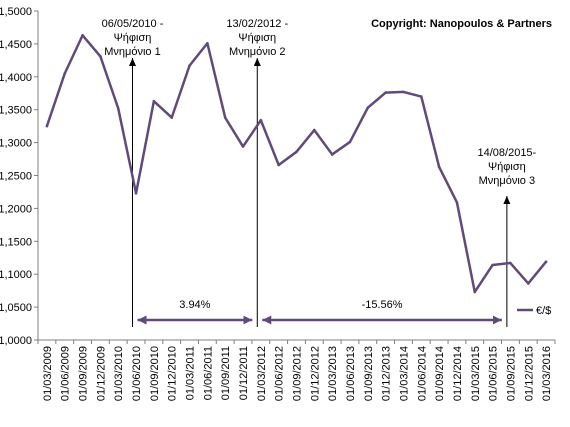  Describe the element at coordinates (387, 373) in the screenshot. I see `x-tick-label: 01/12/2013` at that location.